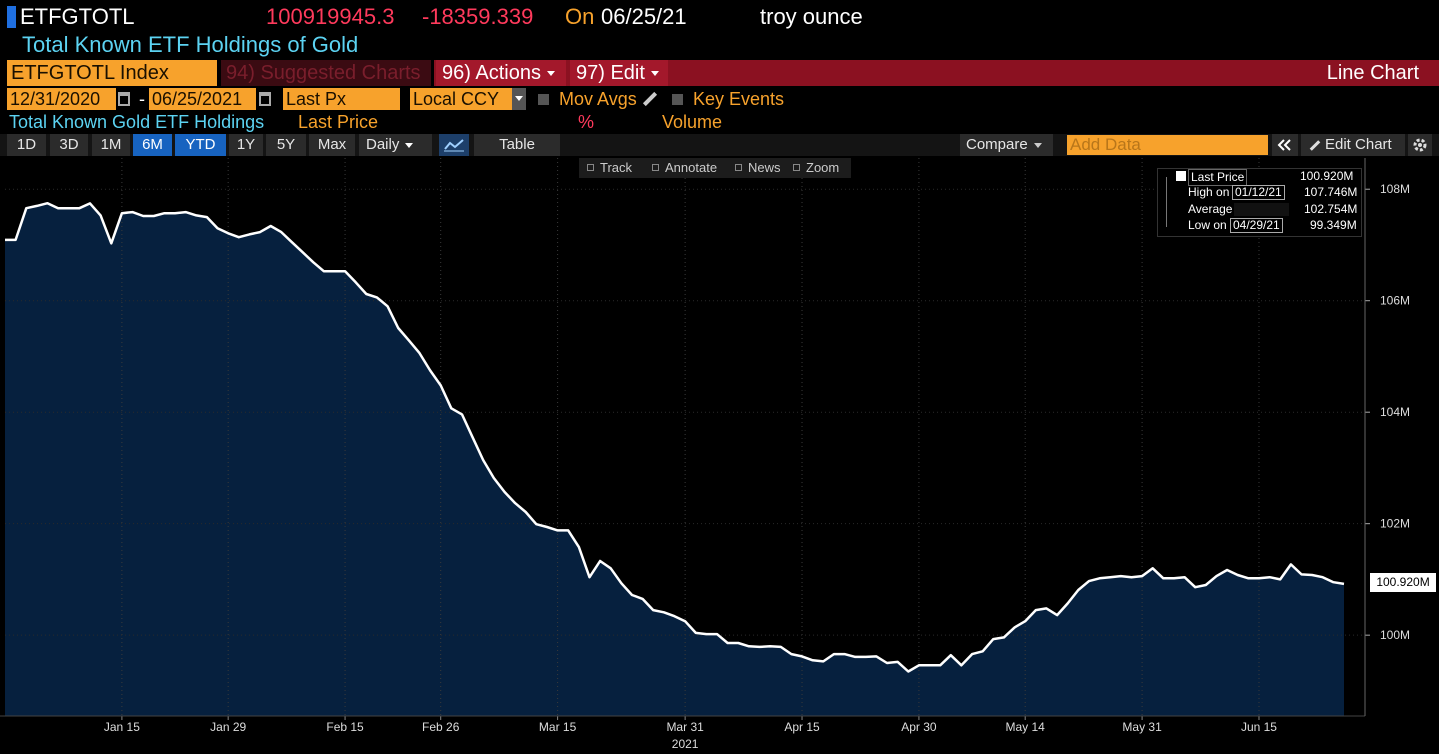  Describe the element at coordinates (1395, 189) in the screenshot. I see `y-tick-label: 108M` at that location.